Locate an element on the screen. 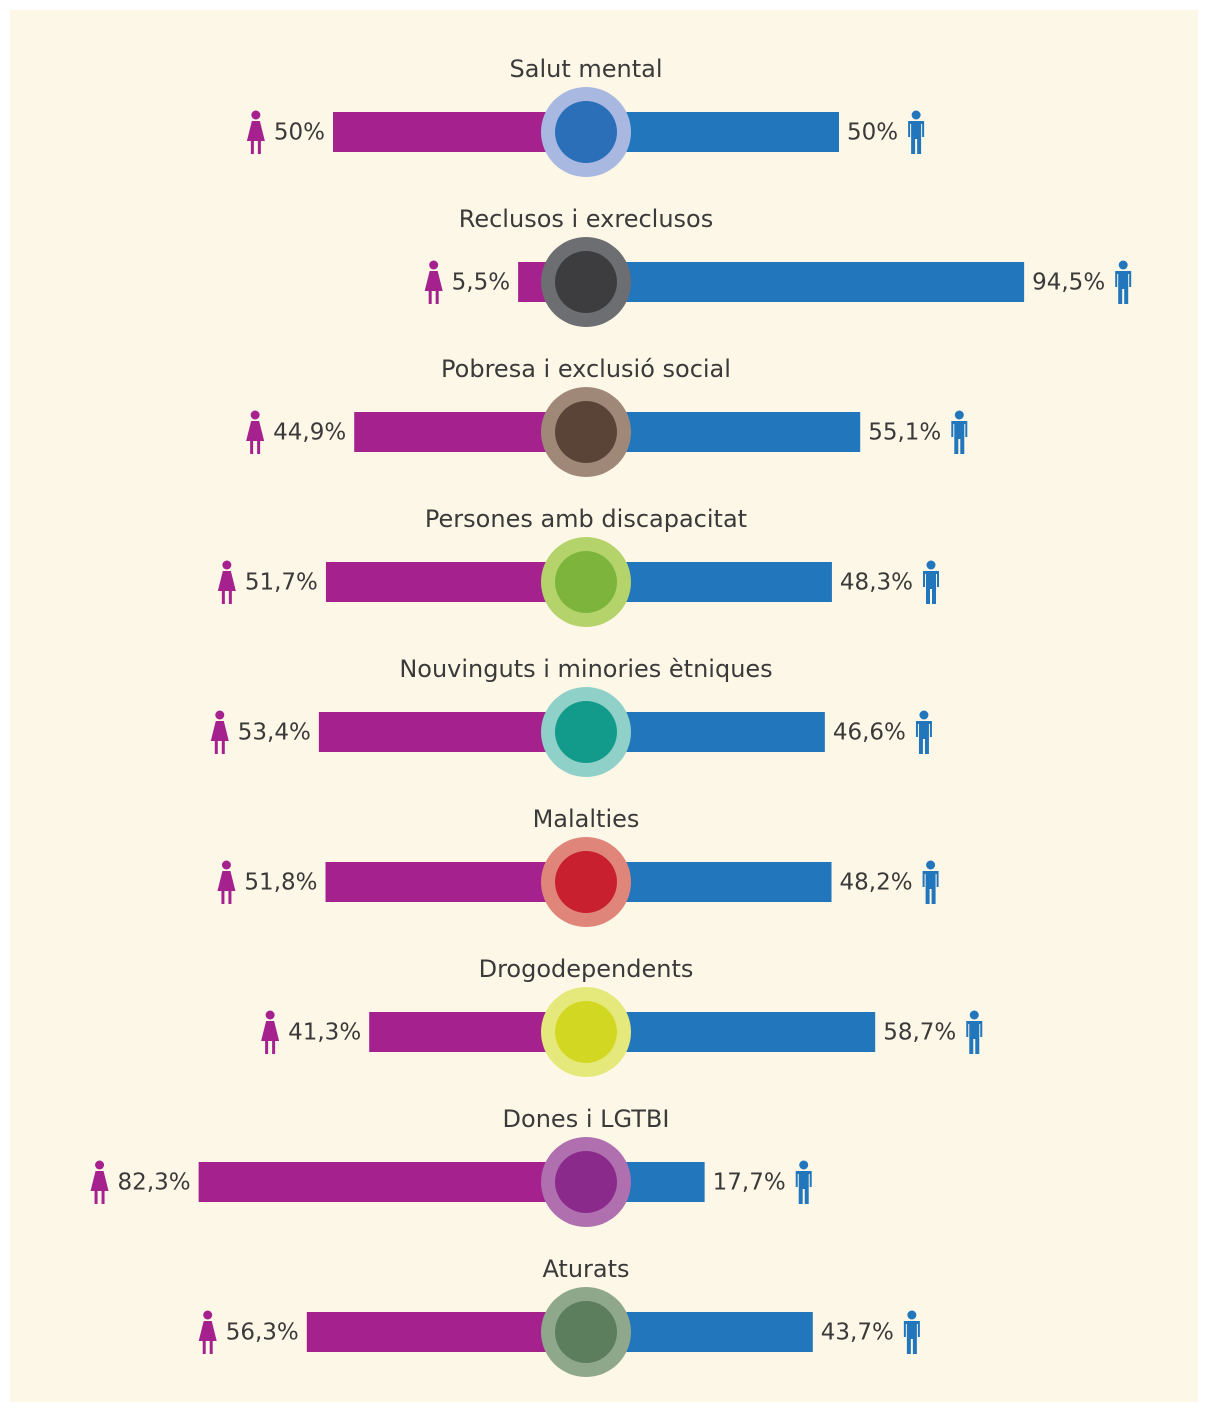  value-label: 58,7% is located at coordinates (919, 1033).